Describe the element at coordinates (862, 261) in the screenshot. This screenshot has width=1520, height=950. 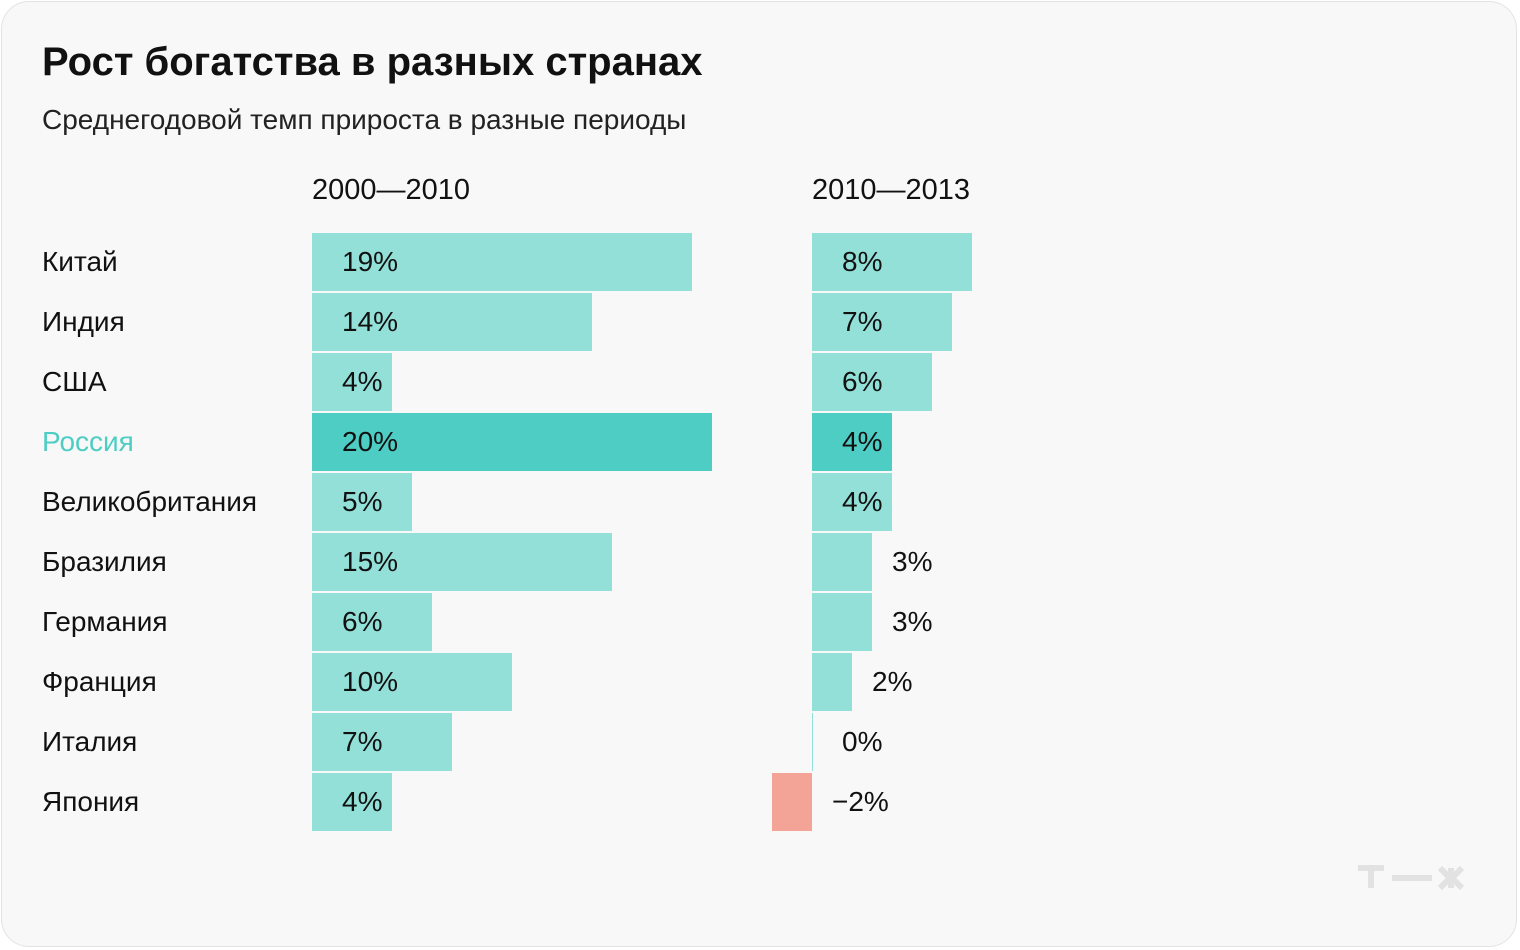
I see `data-label: 8%` at that location.